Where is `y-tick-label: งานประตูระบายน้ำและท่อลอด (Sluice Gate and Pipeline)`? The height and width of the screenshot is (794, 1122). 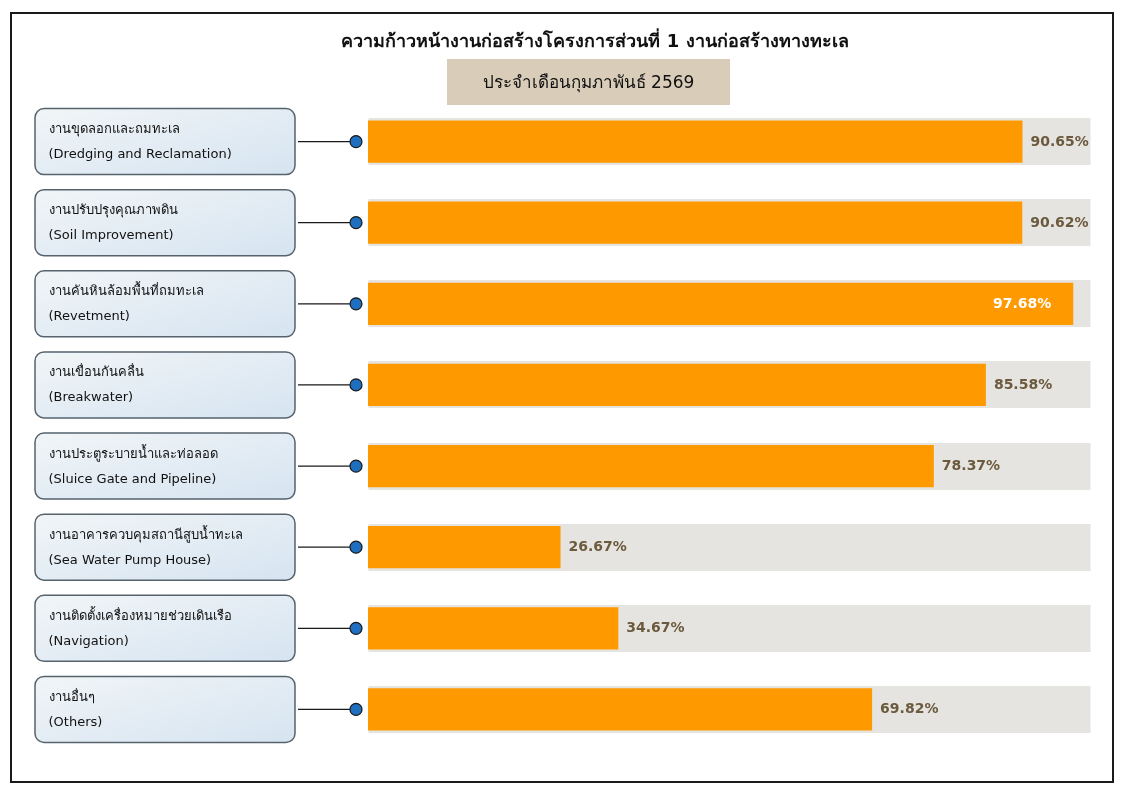
y-tick-label: งานประตูระบายน้ำและท่อลอด (Sluice Gate and Pipeline) is located at coordinates (133, 464).